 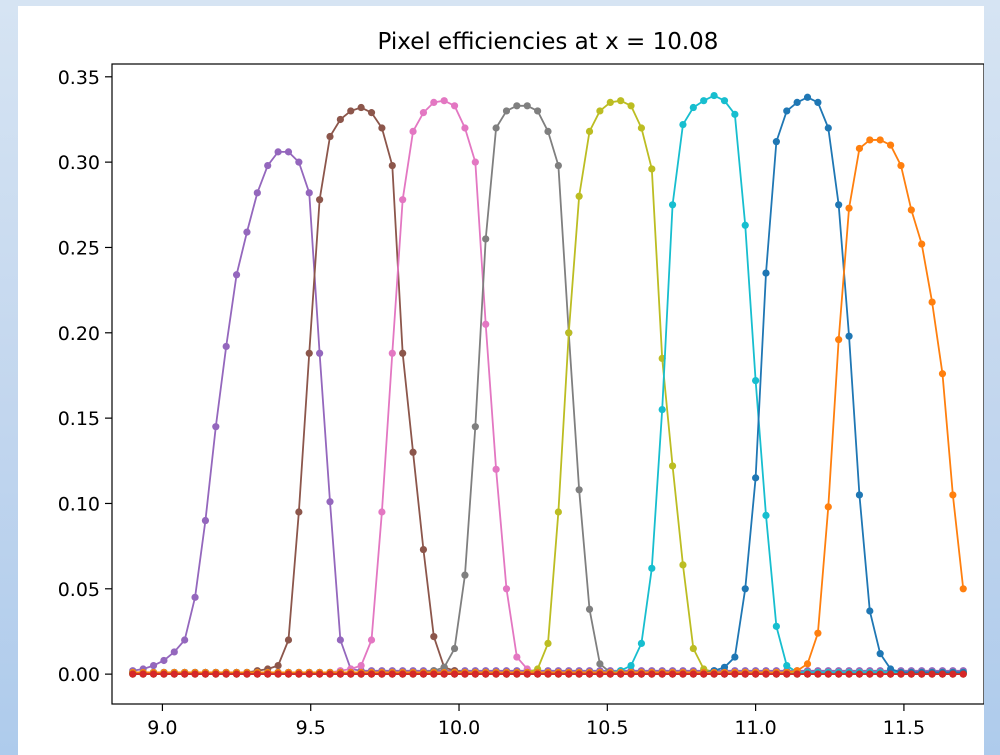 I want to click on x-tick-label: 10.5, so click(x=607, y=728).